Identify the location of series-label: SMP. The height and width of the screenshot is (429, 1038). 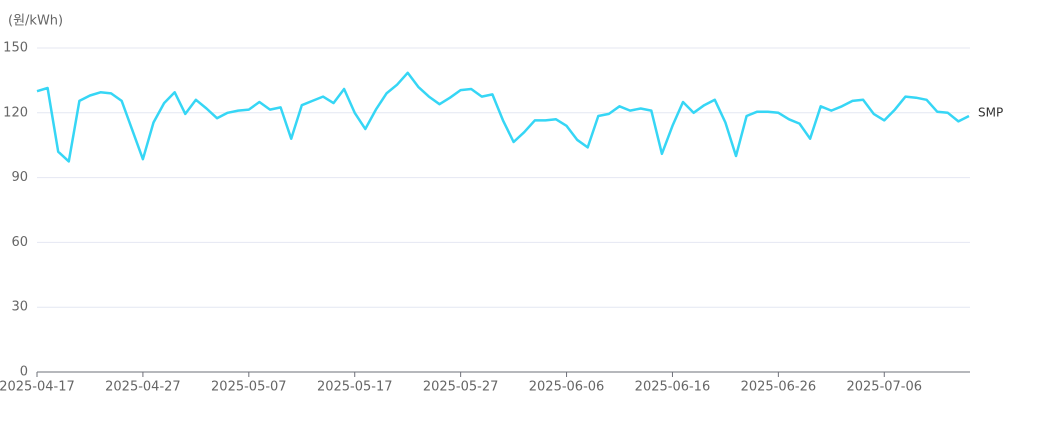
(990, 113).